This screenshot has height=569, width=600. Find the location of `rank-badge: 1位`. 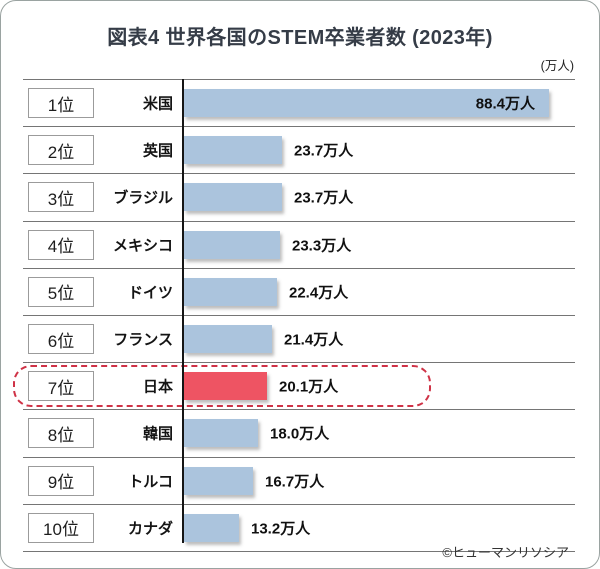

rank-badge: 1位 is located at coordinates (61, 103).